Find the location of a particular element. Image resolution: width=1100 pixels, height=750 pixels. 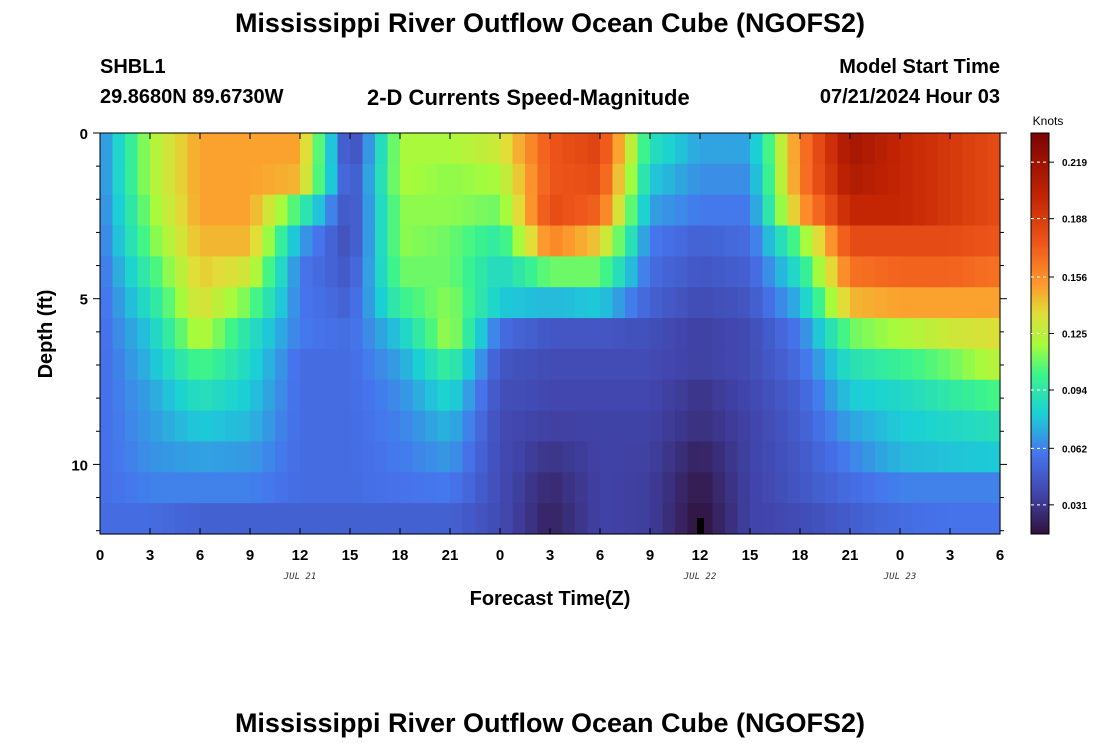

date-label: JUL 21 is located at coordinates (300, 577).